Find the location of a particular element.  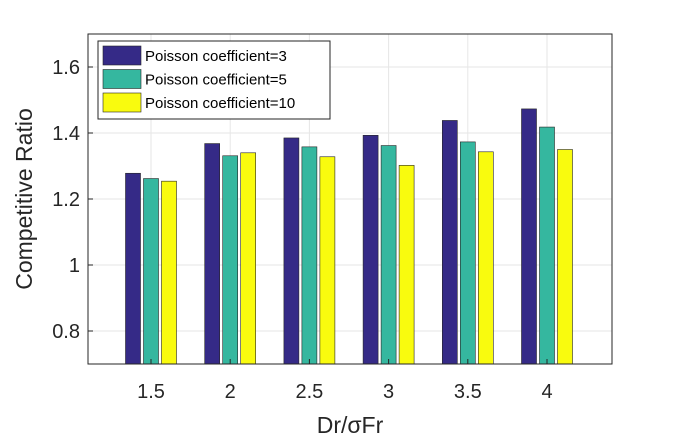

x-axis-label: Dr/σFr is located at coordinates (350, 425).